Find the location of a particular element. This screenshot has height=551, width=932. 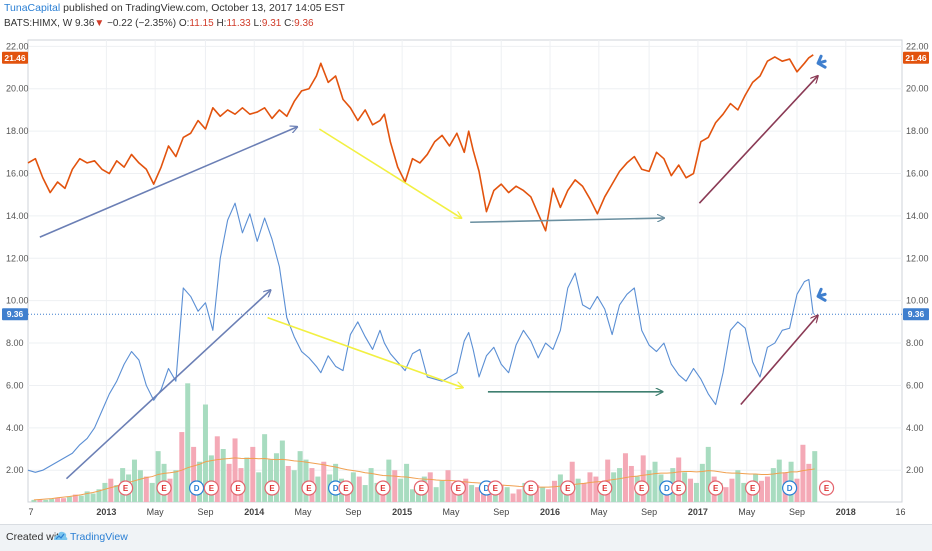

low-value: 9.31 is located at coordinates (271, 23).